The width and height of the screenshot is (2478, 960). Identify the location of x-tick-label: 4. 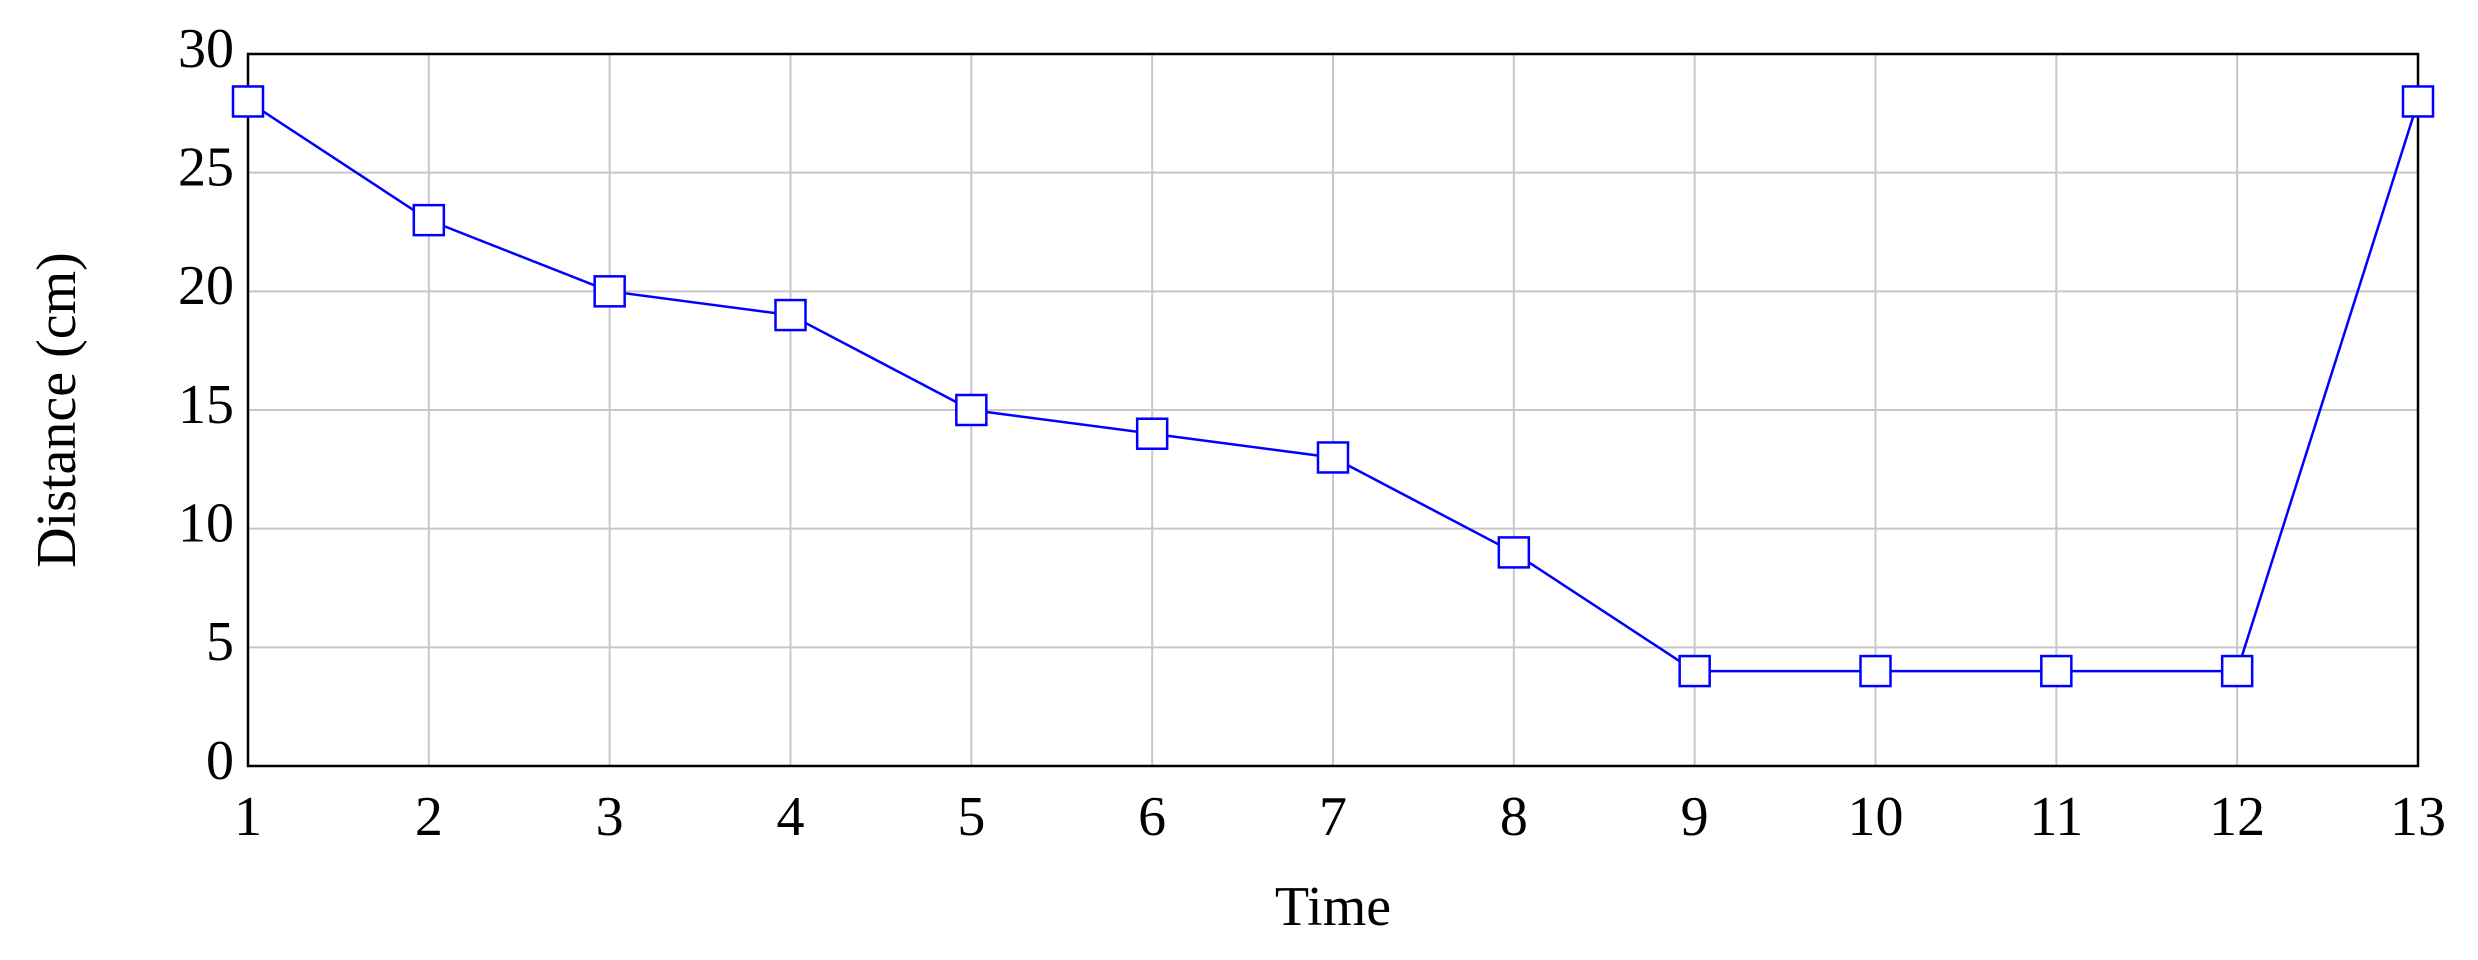
(791, 817).